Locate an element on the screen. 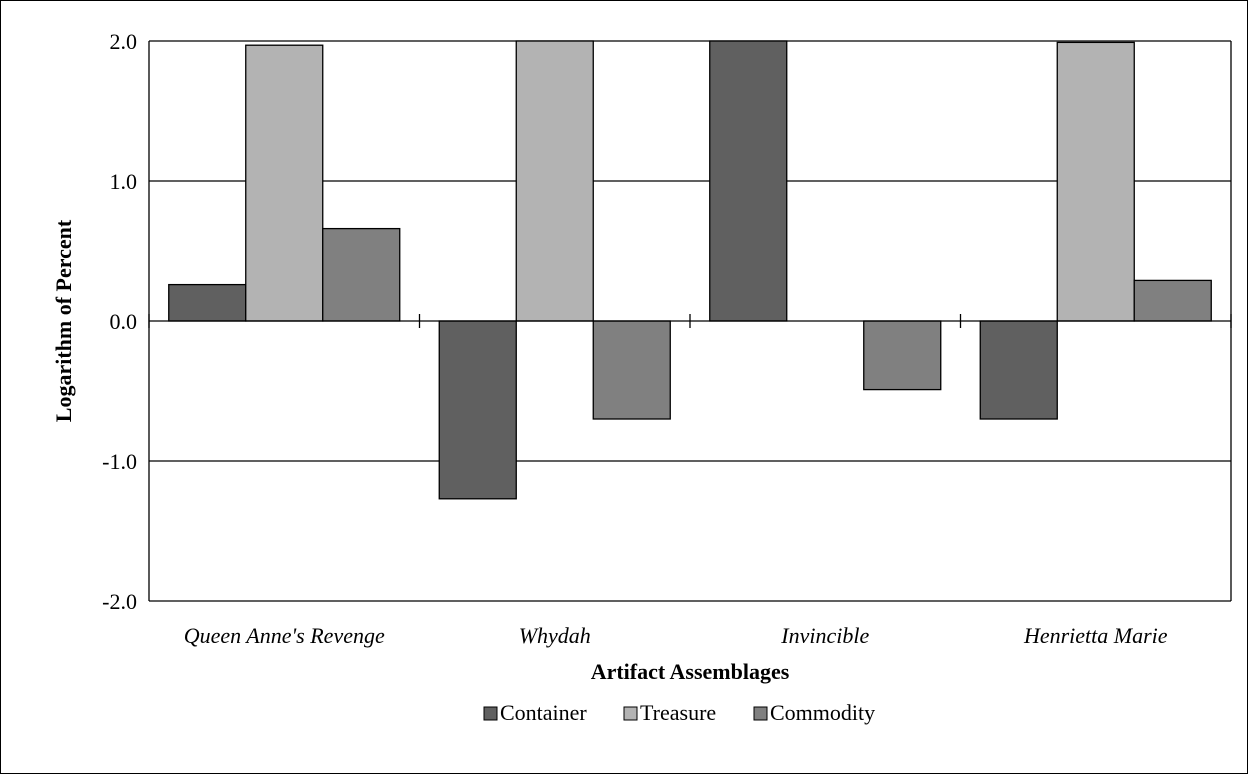 This screenshot has height=775, width=1248. x-category-label: Whydah is located at coordinates (555, 635).